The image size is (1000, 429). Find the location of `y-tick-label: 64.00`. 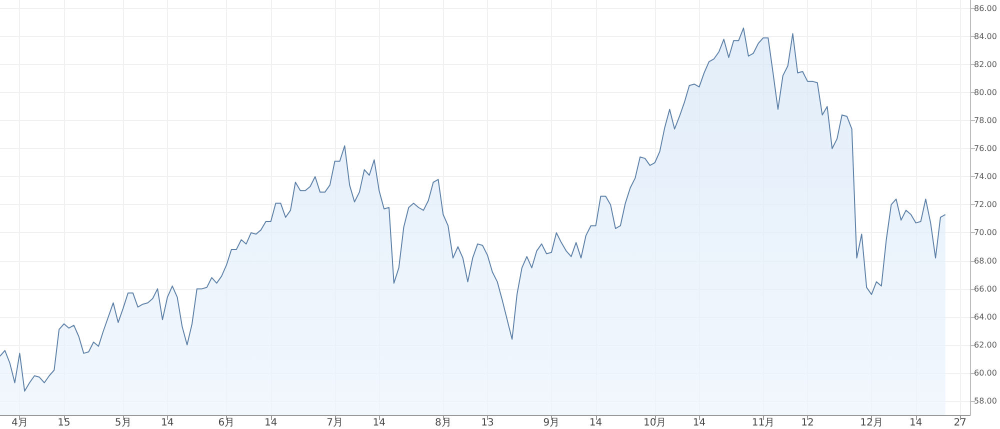

y-tick-label: 64.00 is located at coordinates (985, 317).